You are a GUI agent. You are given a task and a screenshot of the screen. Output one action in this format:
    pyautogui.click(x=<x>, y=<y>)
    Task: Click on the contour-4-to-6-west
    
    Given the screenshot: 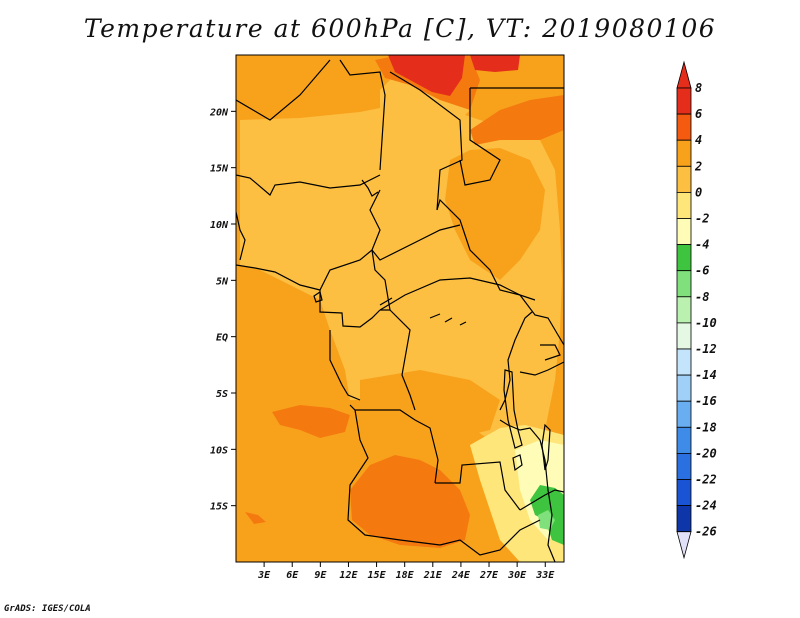 What is the action you would take?
    pyautogui.click(x=311, y=421)
    